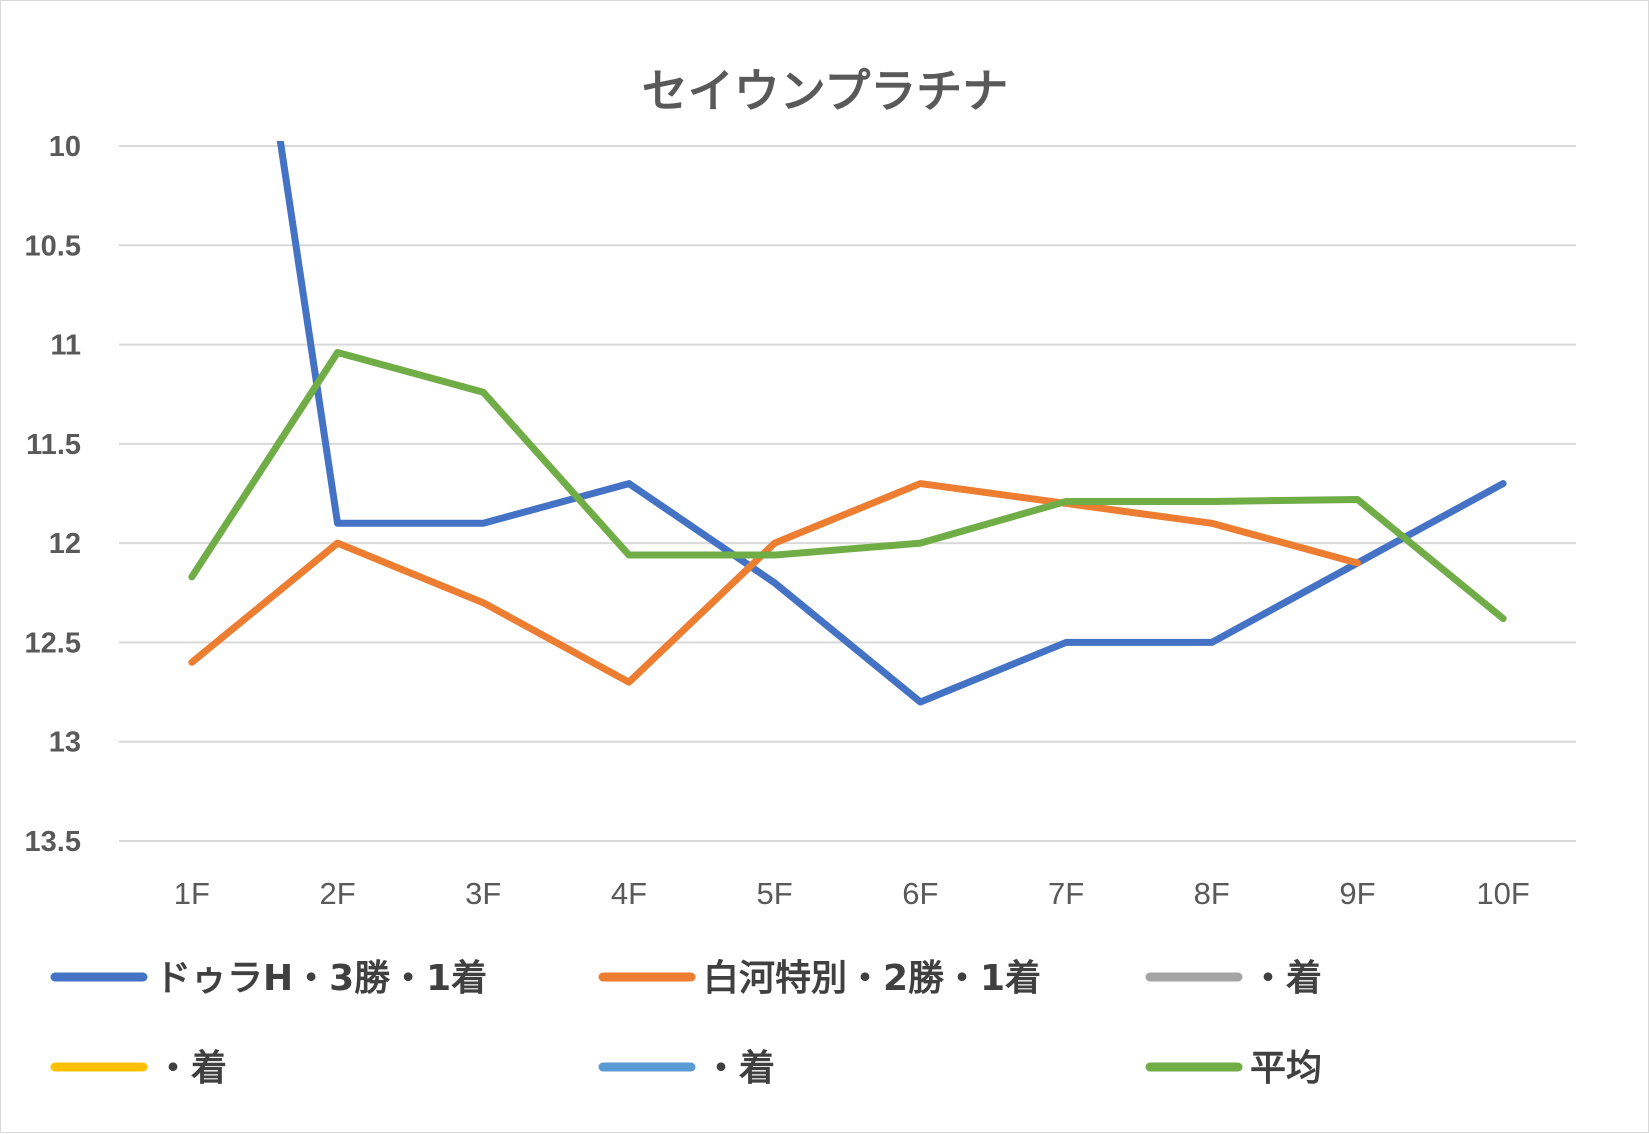  I want to click on legend-label: 白河特別・2勝・1着, so click(872, 978).